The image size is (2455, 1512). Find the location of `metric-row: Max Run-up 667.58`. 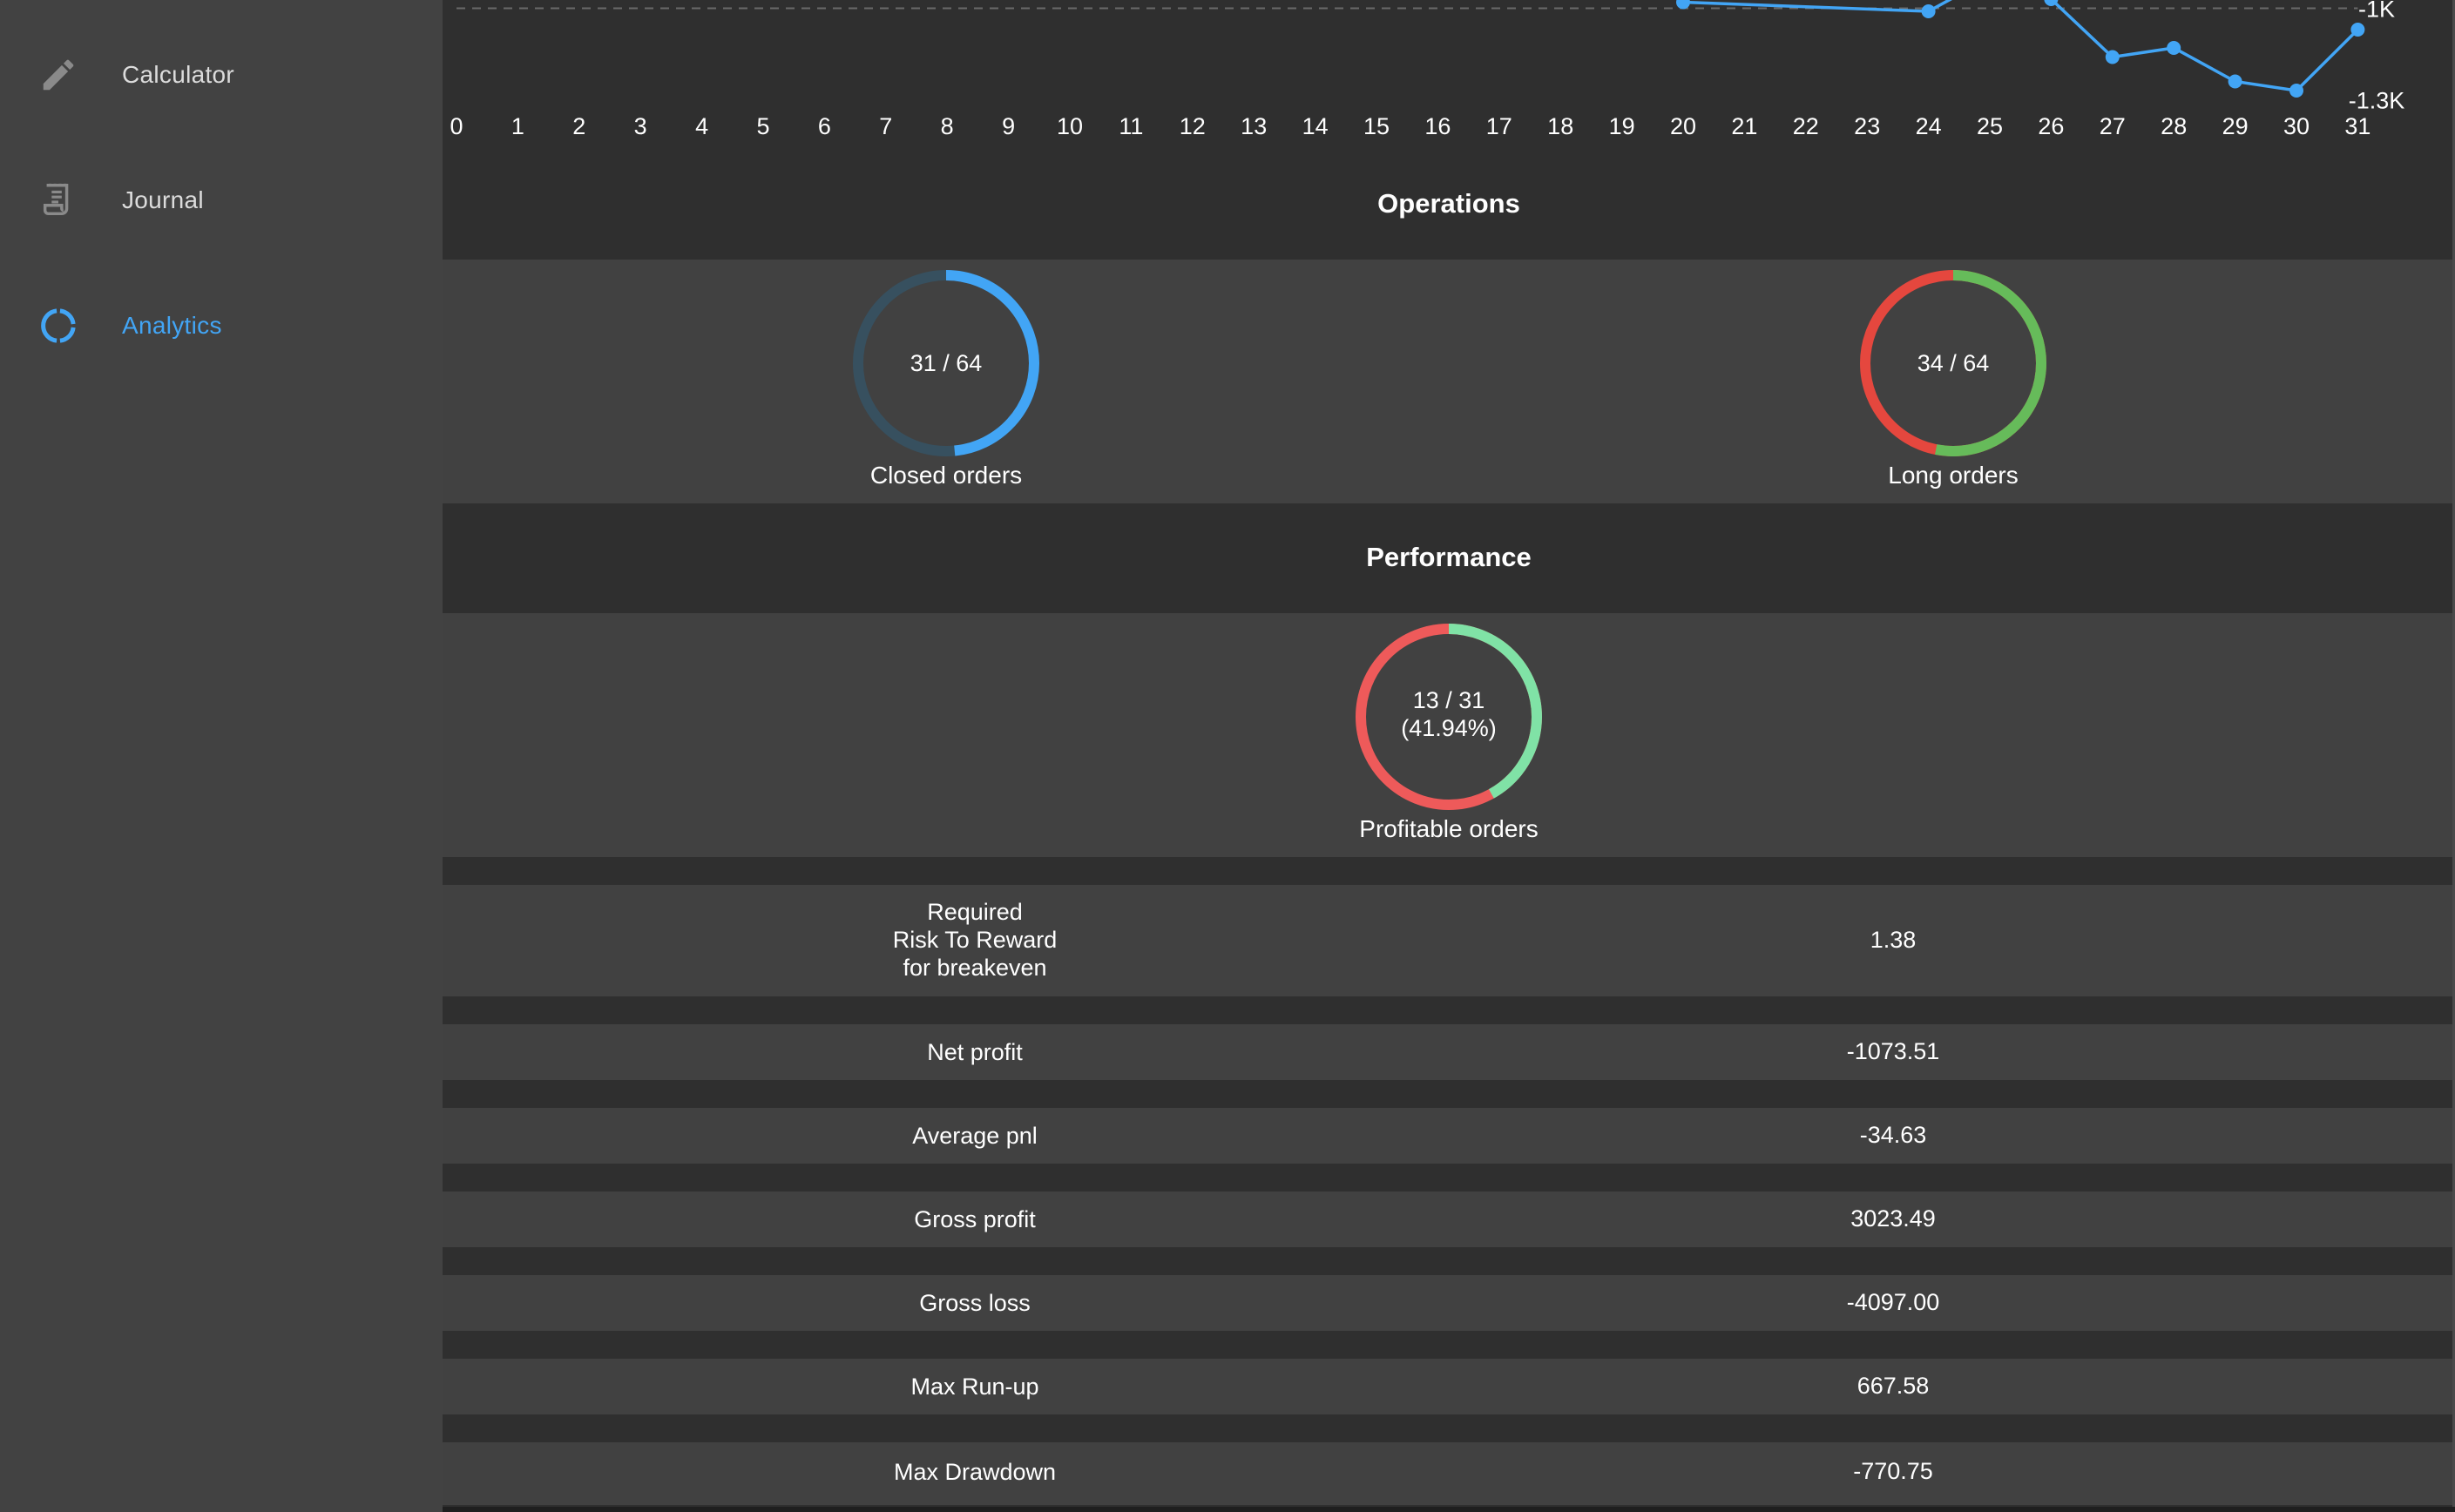

metric-row: Max Run-up 667.58 is located at coordinates (1449, 1386).